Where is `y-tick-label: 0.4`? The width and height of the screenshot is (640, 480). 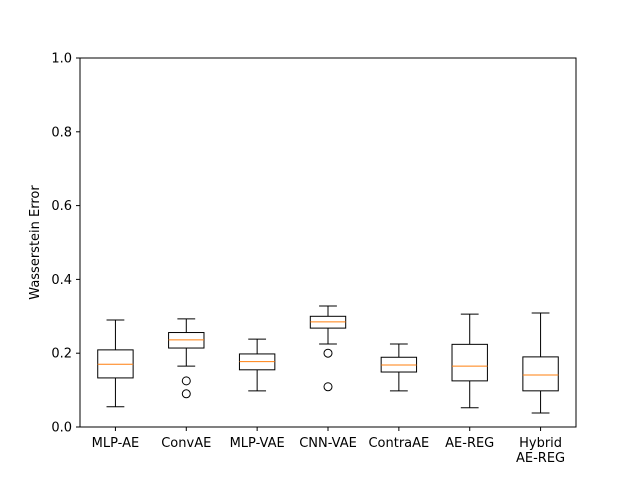 y-tick-label: 0.4 is located at coordinates (61, 280).